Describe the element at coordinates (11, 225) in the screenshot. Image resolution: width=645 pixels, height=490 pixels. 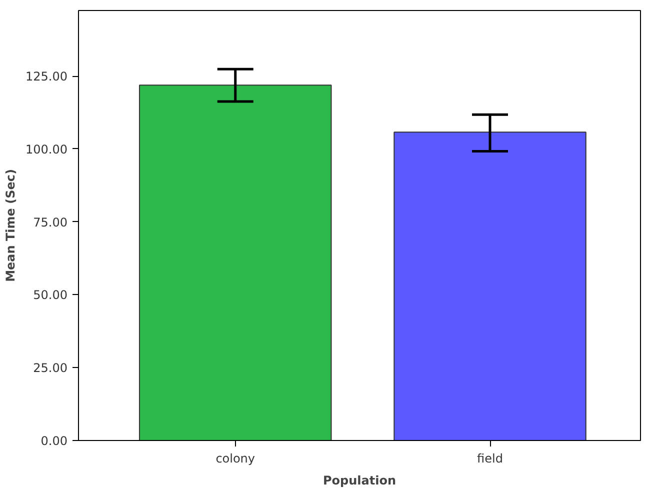
I see `y-axis-title: Mean Time (Sec)` at that location.